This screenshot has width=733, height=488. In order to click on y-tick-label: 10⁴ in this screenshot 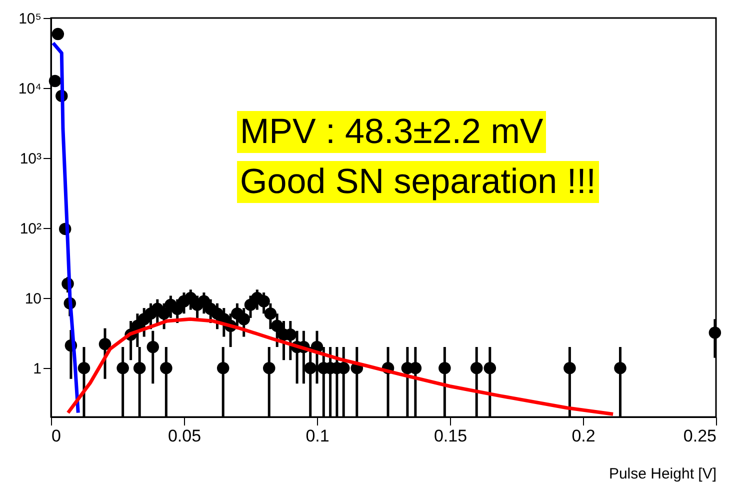, I will do `click(30, 89)`.